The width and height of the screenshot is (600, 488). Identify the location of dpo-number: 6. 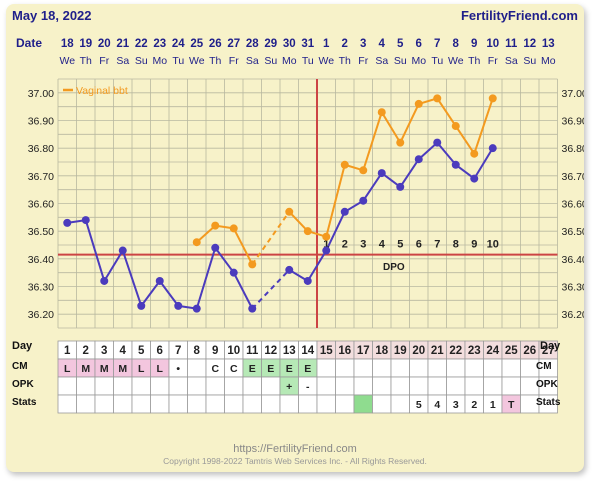
(419, 245).